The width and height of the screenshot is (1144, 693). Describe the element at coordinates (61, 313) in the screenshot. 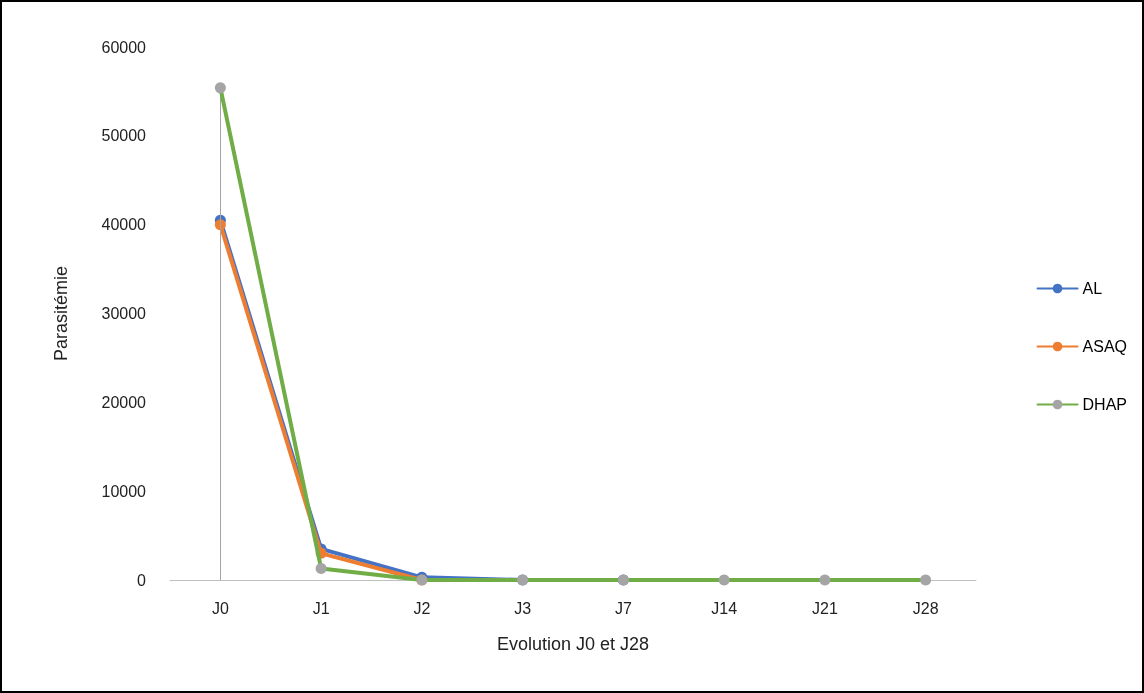

I see `y-axis-title: Parasitémie` at that location.